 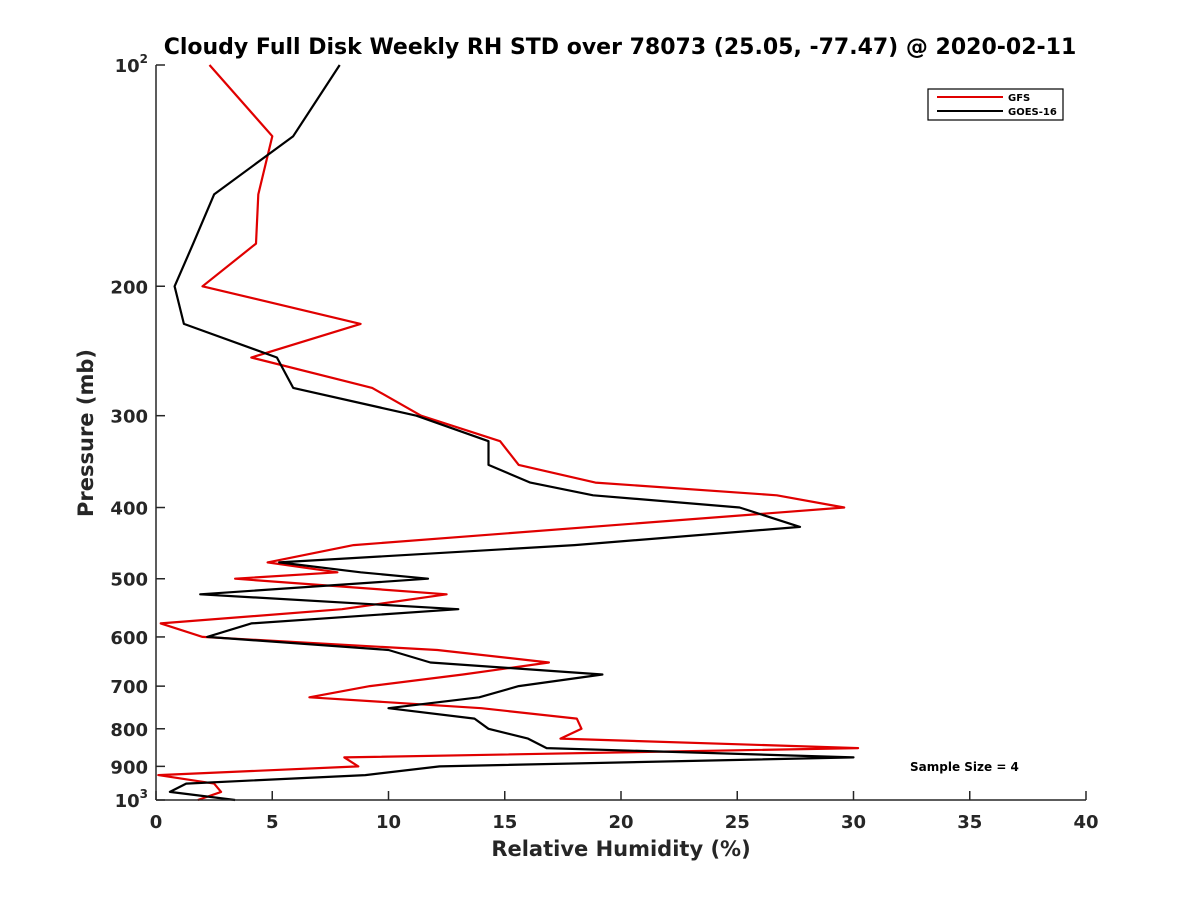 What do you see at coordinates (144, 59) in the screenshot?
I see `y-tick-label-exponent: 2` at bounding box center [144, 59].